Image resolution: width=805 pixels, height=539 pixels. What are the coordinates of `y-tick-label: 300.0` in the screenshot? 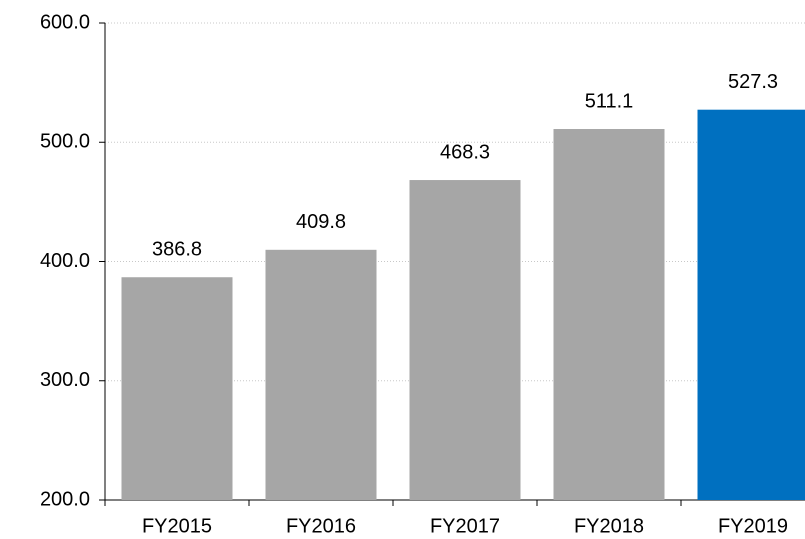 It's located at (65, 380).